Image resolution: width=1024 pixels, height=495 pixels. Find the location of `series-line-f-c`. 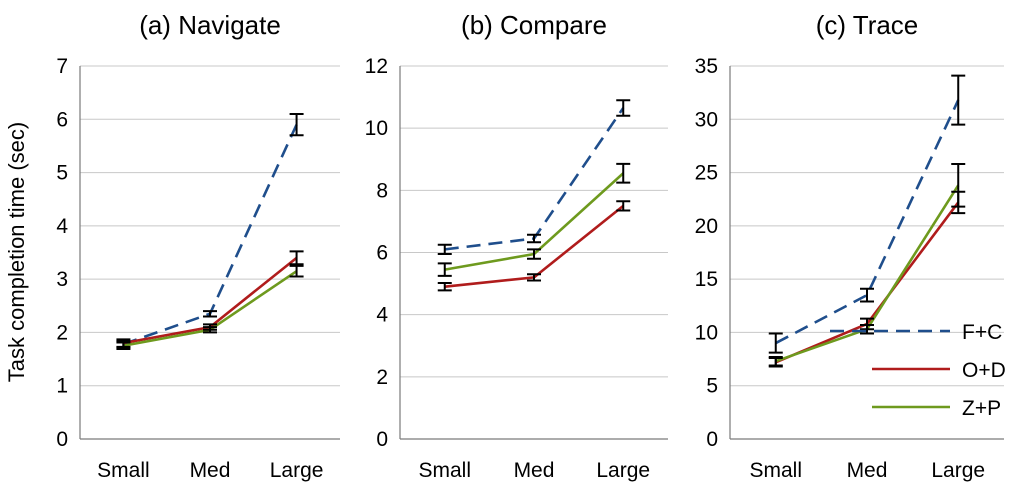

series-line-f-c is located at coordinates (867, 222).